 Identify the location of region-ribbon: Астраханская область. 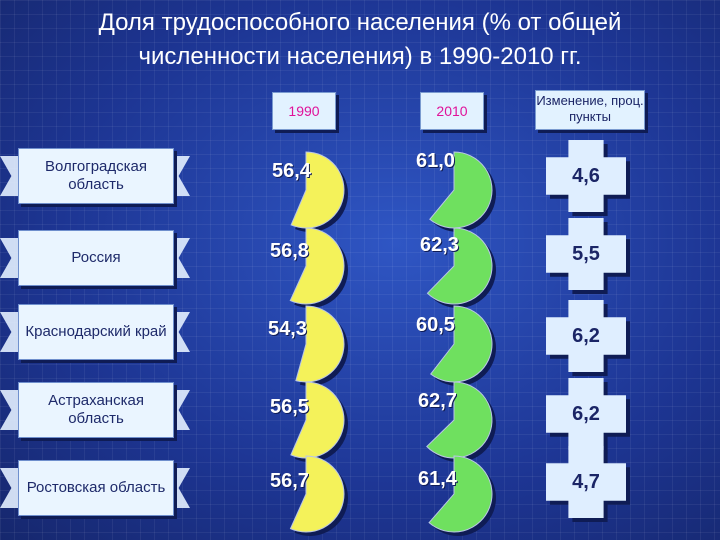
(95, 410).